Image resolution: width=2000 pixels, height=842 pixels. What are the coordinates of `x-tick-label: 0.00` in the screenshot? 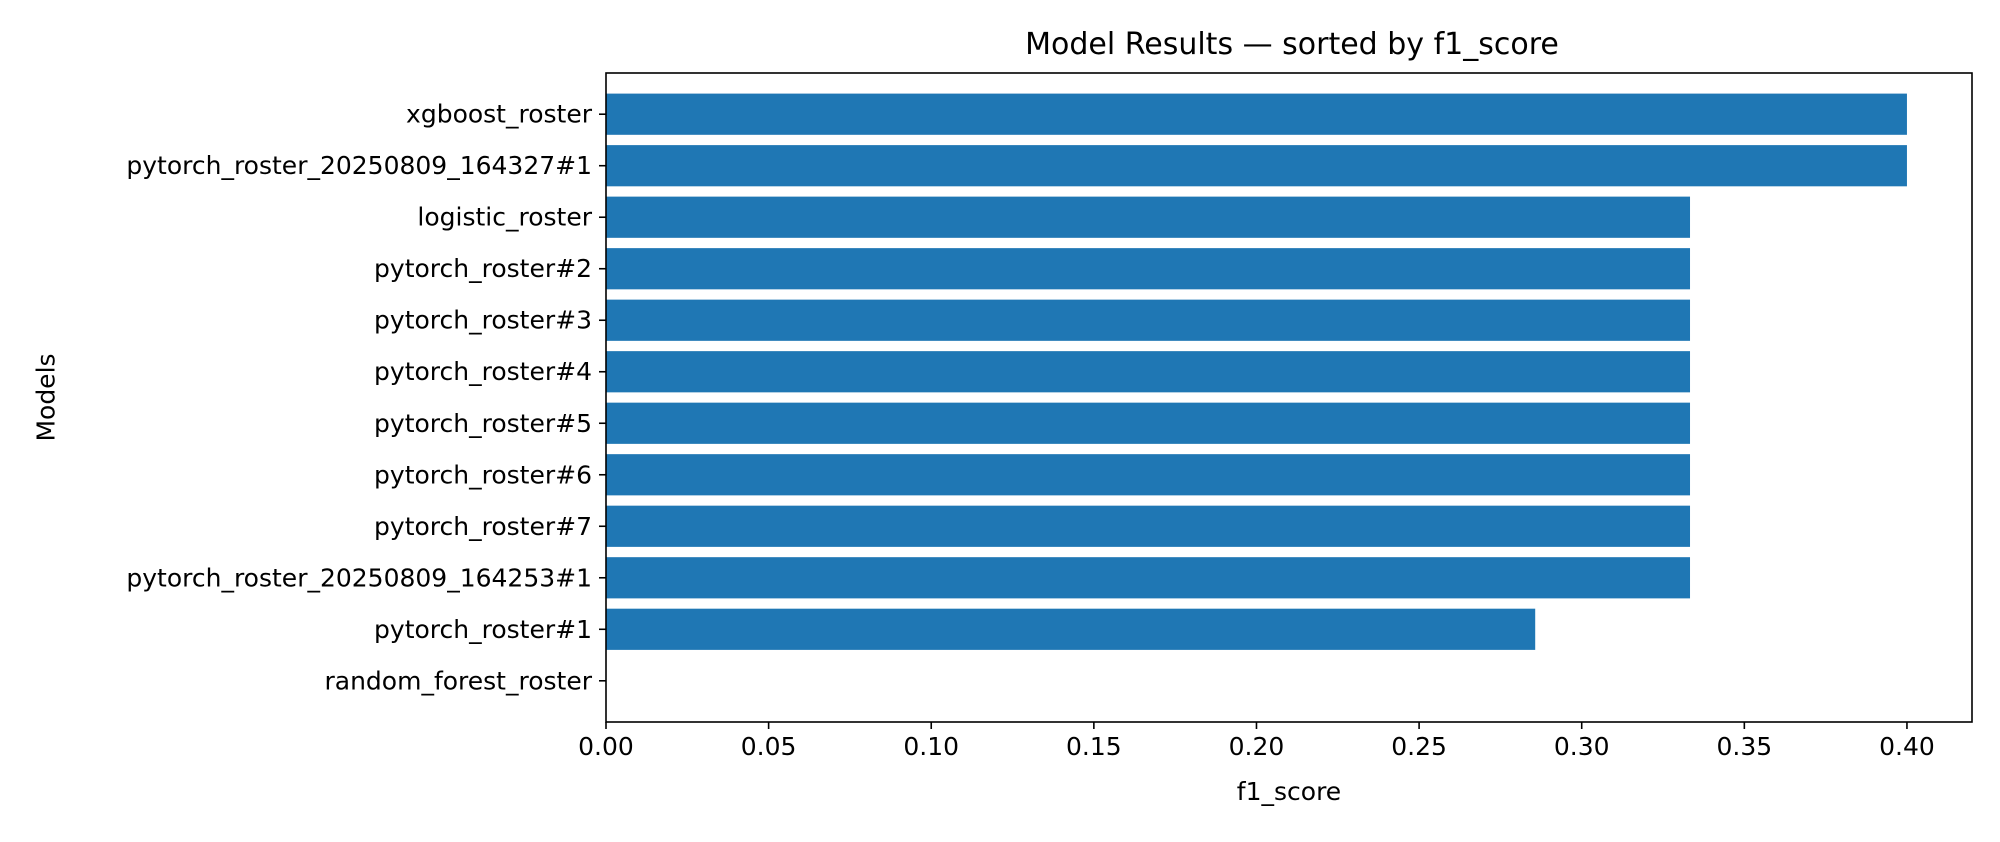 It's located at (606, 746).